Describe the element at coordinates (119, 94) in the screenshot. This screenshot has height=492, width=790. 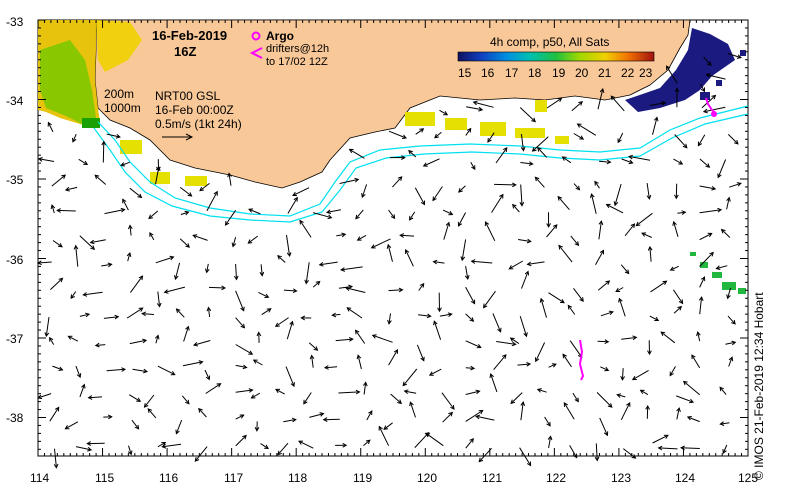
I see `isobath-label-200m: 200m` at that location.